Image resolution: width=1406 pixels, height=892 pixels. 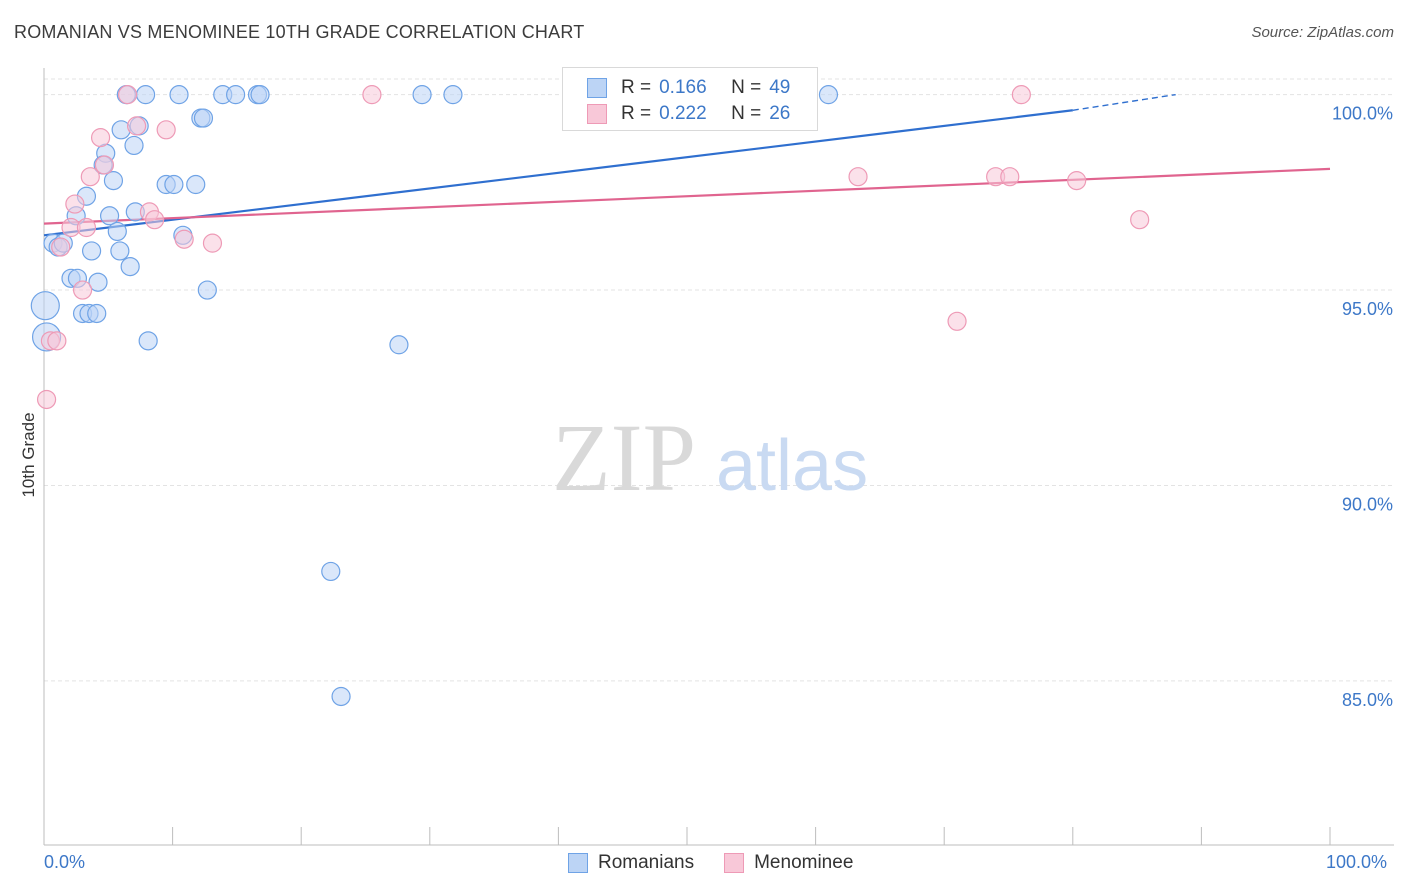 What do you see at coordinates (28, 454) in the screenshot?
I see `y-axis-label: 10th Grade` at bounding box center [28, 454].